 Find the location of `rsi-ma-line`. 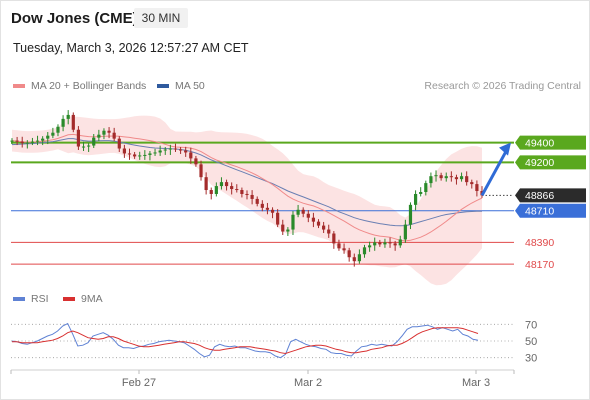

rsi-ma-line is located at coordinates (245, 341).